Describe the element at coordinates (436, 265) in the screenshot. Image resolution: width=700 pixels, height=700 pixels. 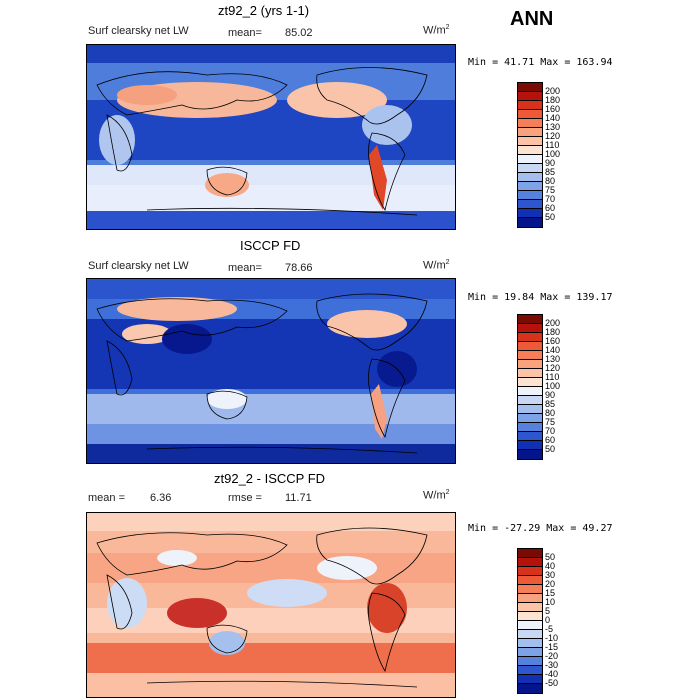
I see `panel2-units: W/m2` at that location.